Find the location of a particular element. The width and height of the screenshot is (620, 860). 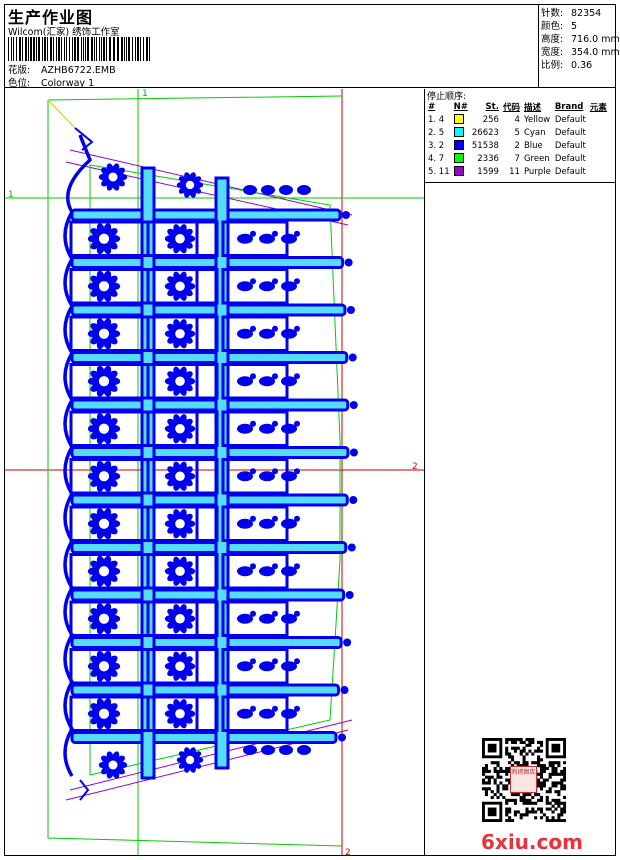

leaf-top is located at coordinates (286, 190).